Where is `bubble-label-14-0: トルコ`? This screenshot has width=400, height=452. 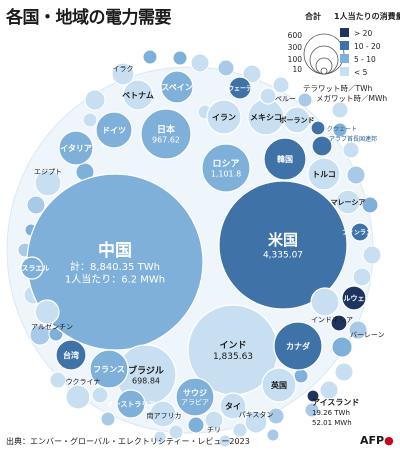 bubble-label-14-0: トルコ is located at coordinates (324, 174).